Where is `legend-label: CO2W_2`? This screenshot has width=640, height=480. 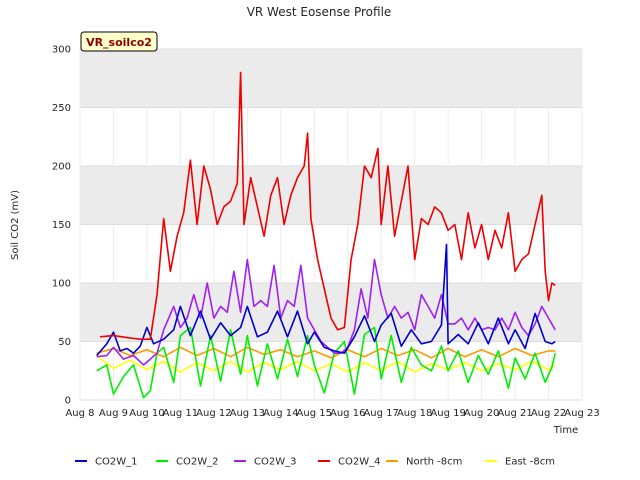 legend-label: CO2W_2 is located at coordinates (197, 462).